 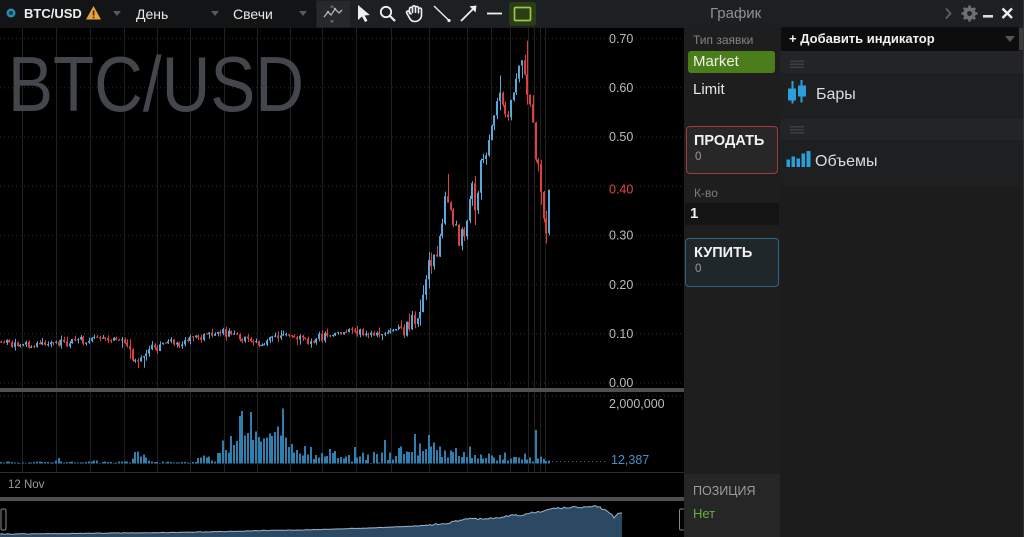 I want to click on svg-text: 12,387, so click(x=630, y=460).